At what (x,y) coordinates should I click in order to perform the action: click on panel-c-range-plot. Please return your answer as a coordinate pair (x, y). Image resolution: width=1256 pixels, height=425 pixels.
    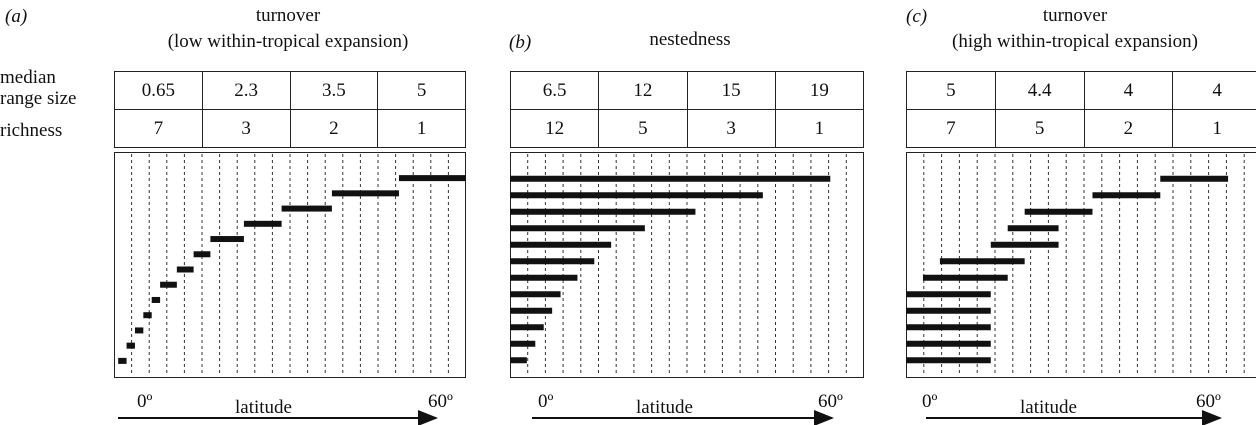
    Looking at the image, I should click on (1081, 265).